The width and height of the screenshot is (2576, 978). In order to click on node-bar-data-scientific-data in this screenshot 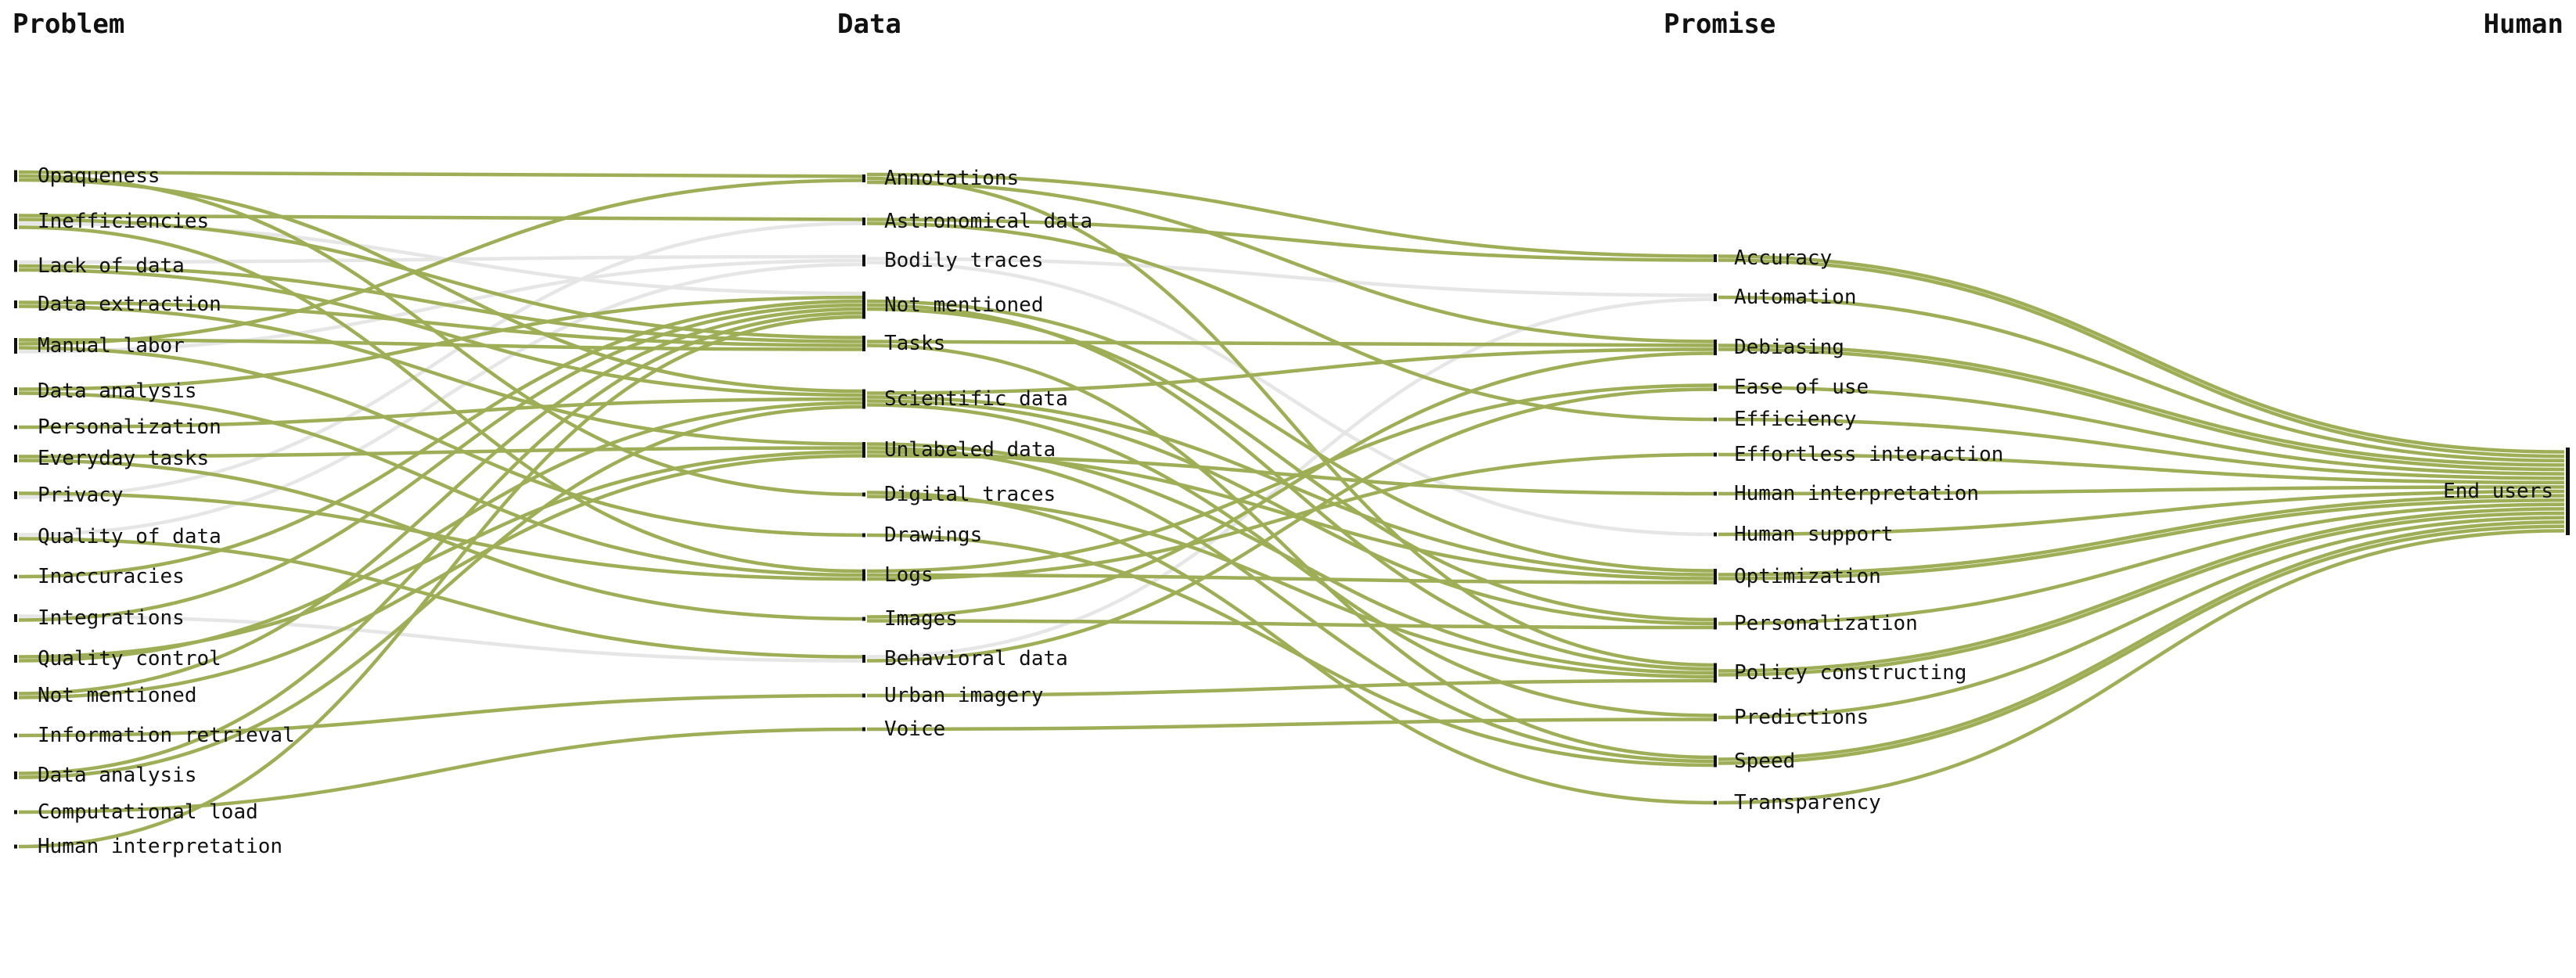, I will do `click(863, 399)`.